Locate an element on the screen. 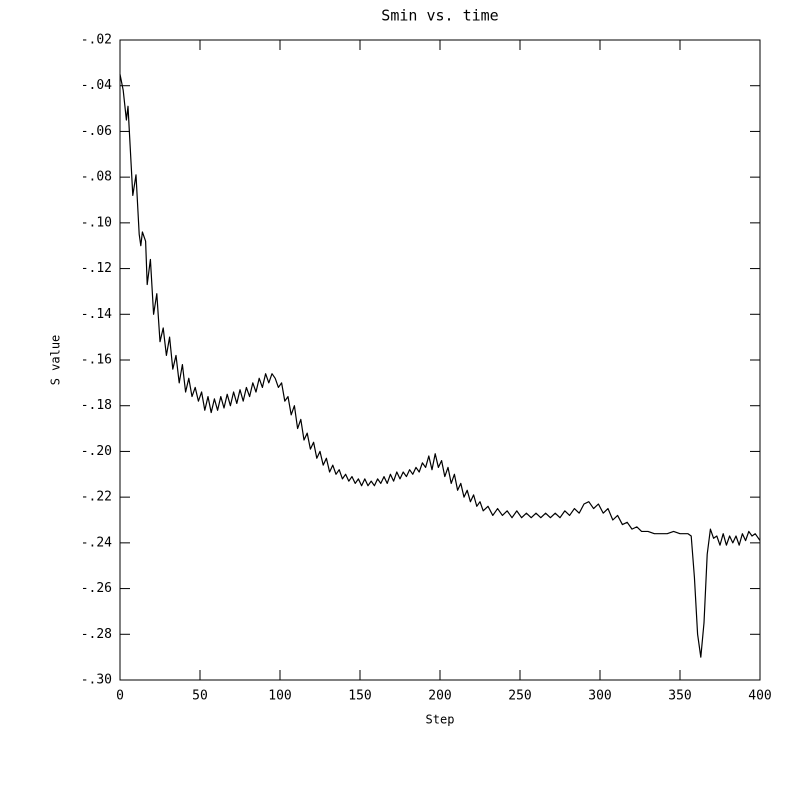 This screenshot has width=800, height=800. y-tick-label: -.28 is located at coordinates (96, 634).